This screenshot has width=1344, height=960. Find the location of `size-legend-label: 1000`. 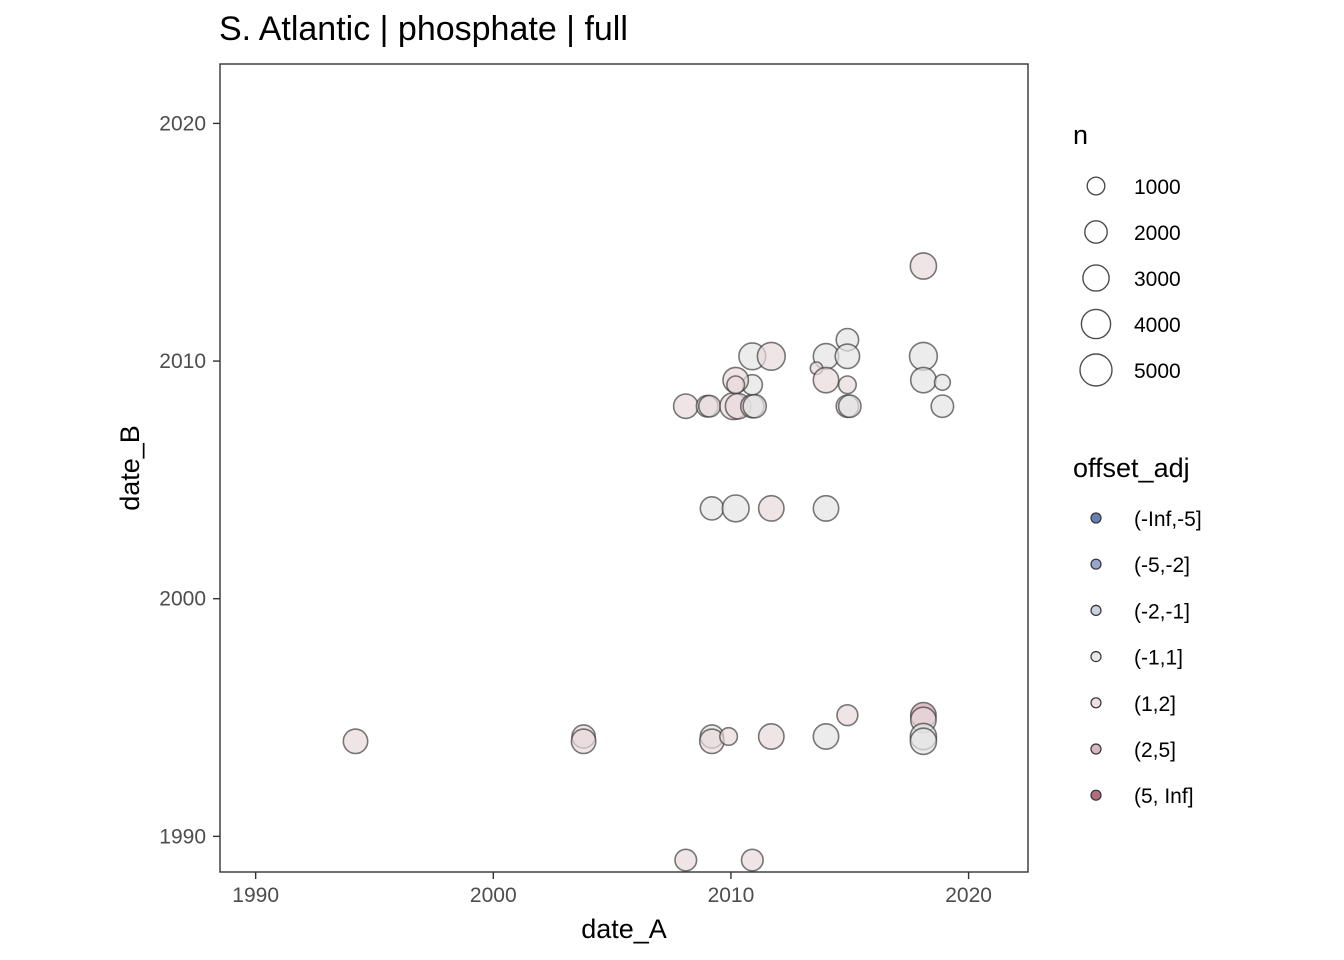

size-legend-label: 1000 is located at coordinates (1157, 187).